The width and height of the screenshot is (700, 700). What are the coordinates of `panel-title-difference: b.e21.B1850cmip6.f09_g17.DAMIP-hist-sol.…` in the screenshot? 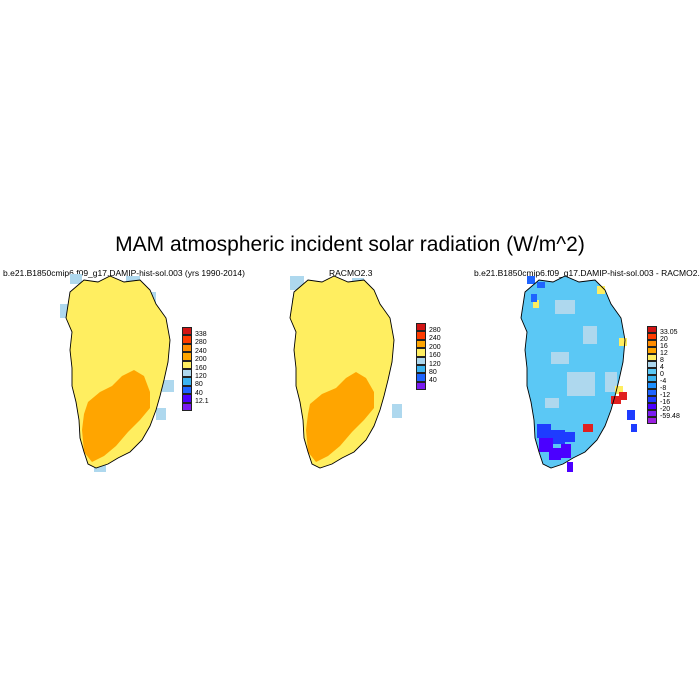 It's located at (587, 273).